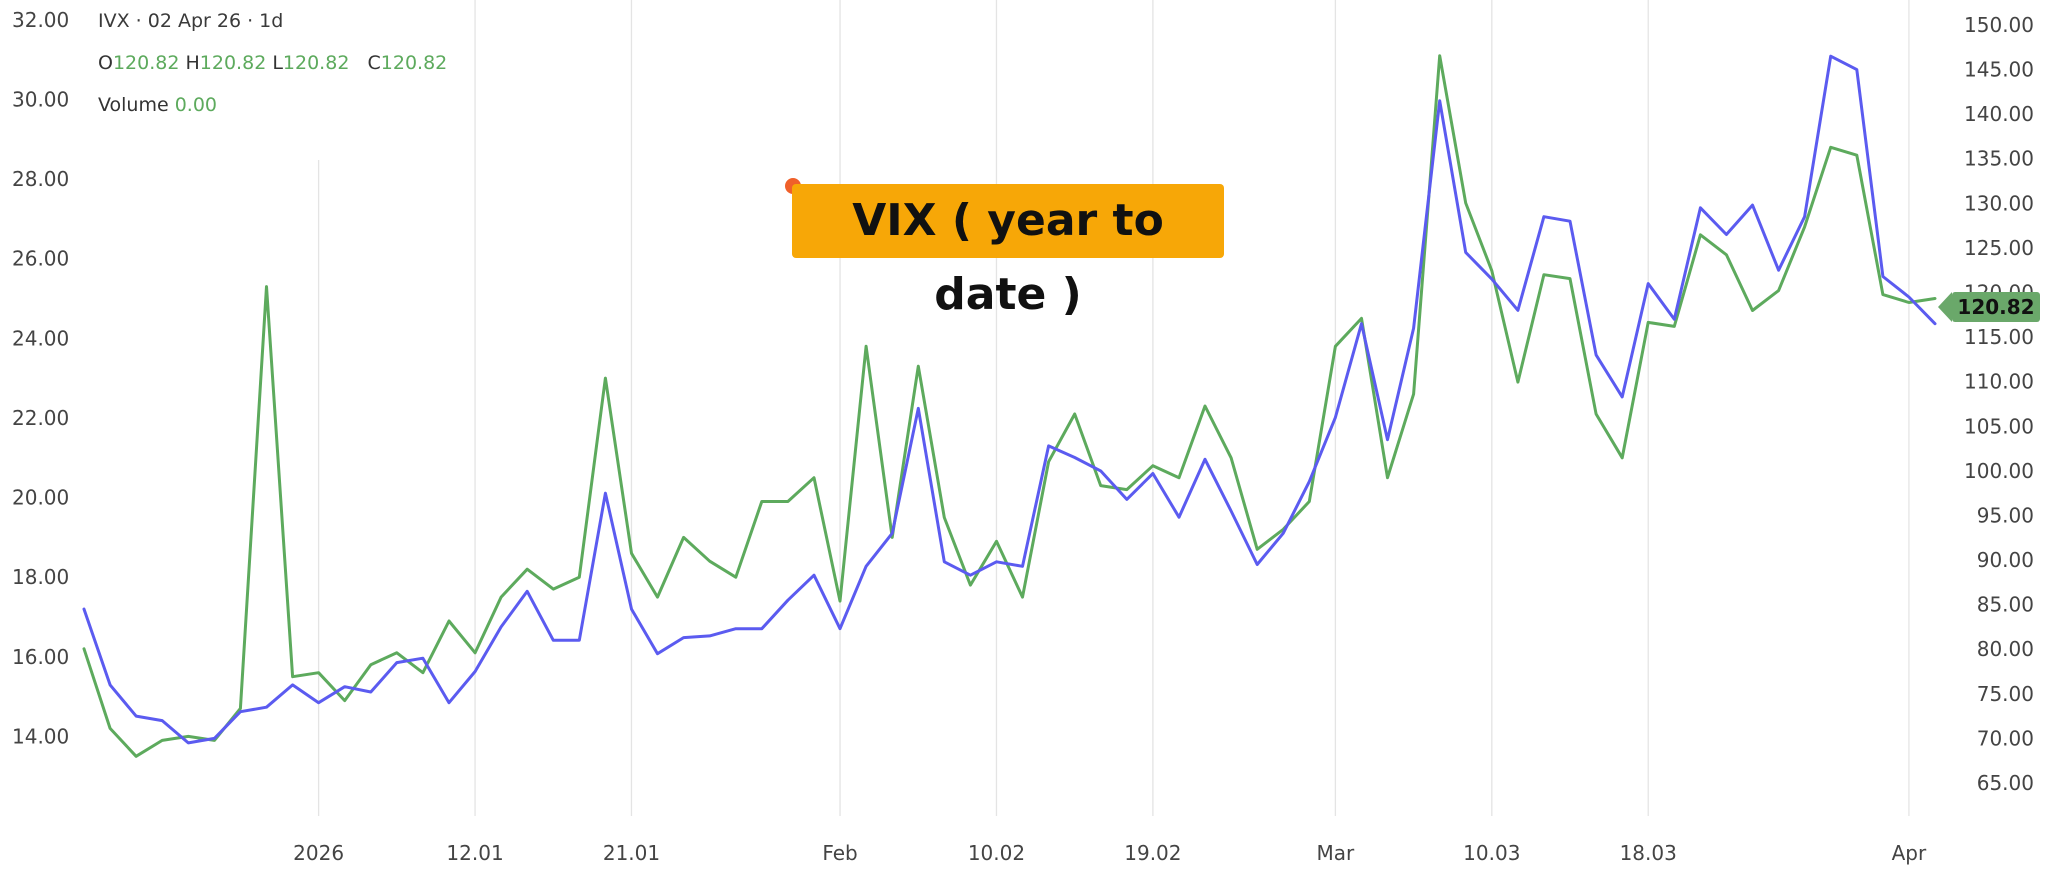  Describe the element at coordinates (40, 179) in the screenshot. I see `y-left-tick-label: 28.00` at that location.